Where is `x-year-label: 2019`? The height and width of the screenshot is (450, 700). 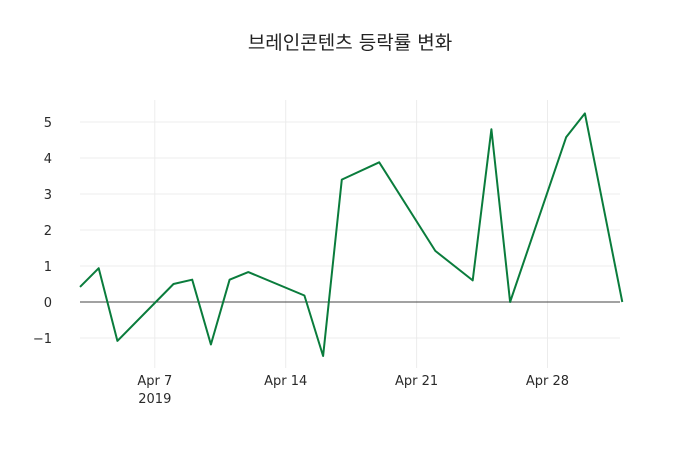
x-year-label: 2019 is located at coordinates (154, 399).